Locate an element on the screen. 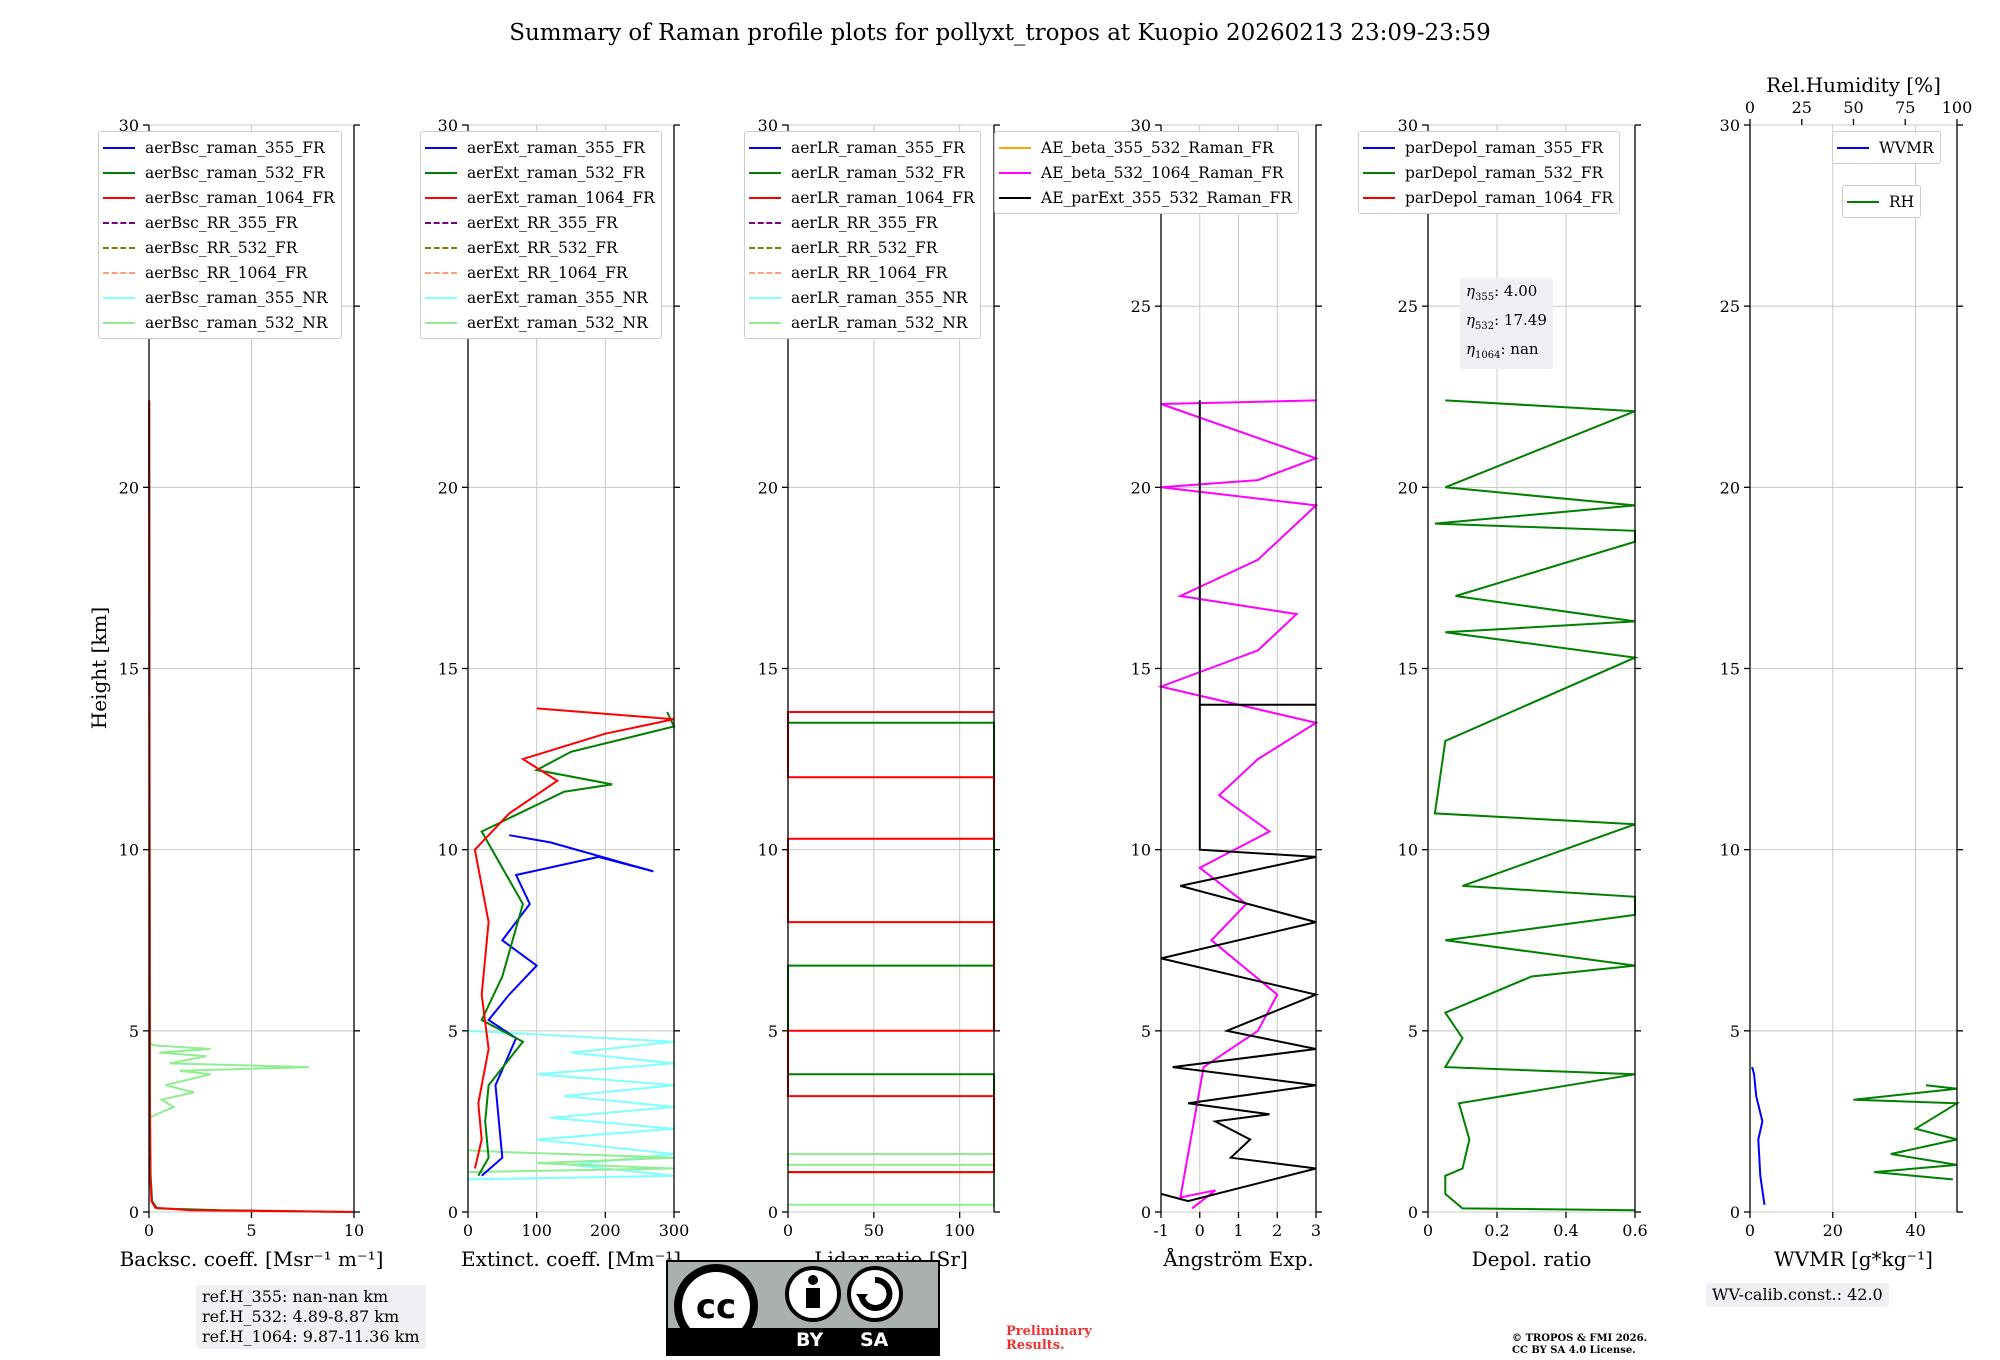  legend-entry: parDepol_raman_532_FR is located at coordinates (1488, 172).